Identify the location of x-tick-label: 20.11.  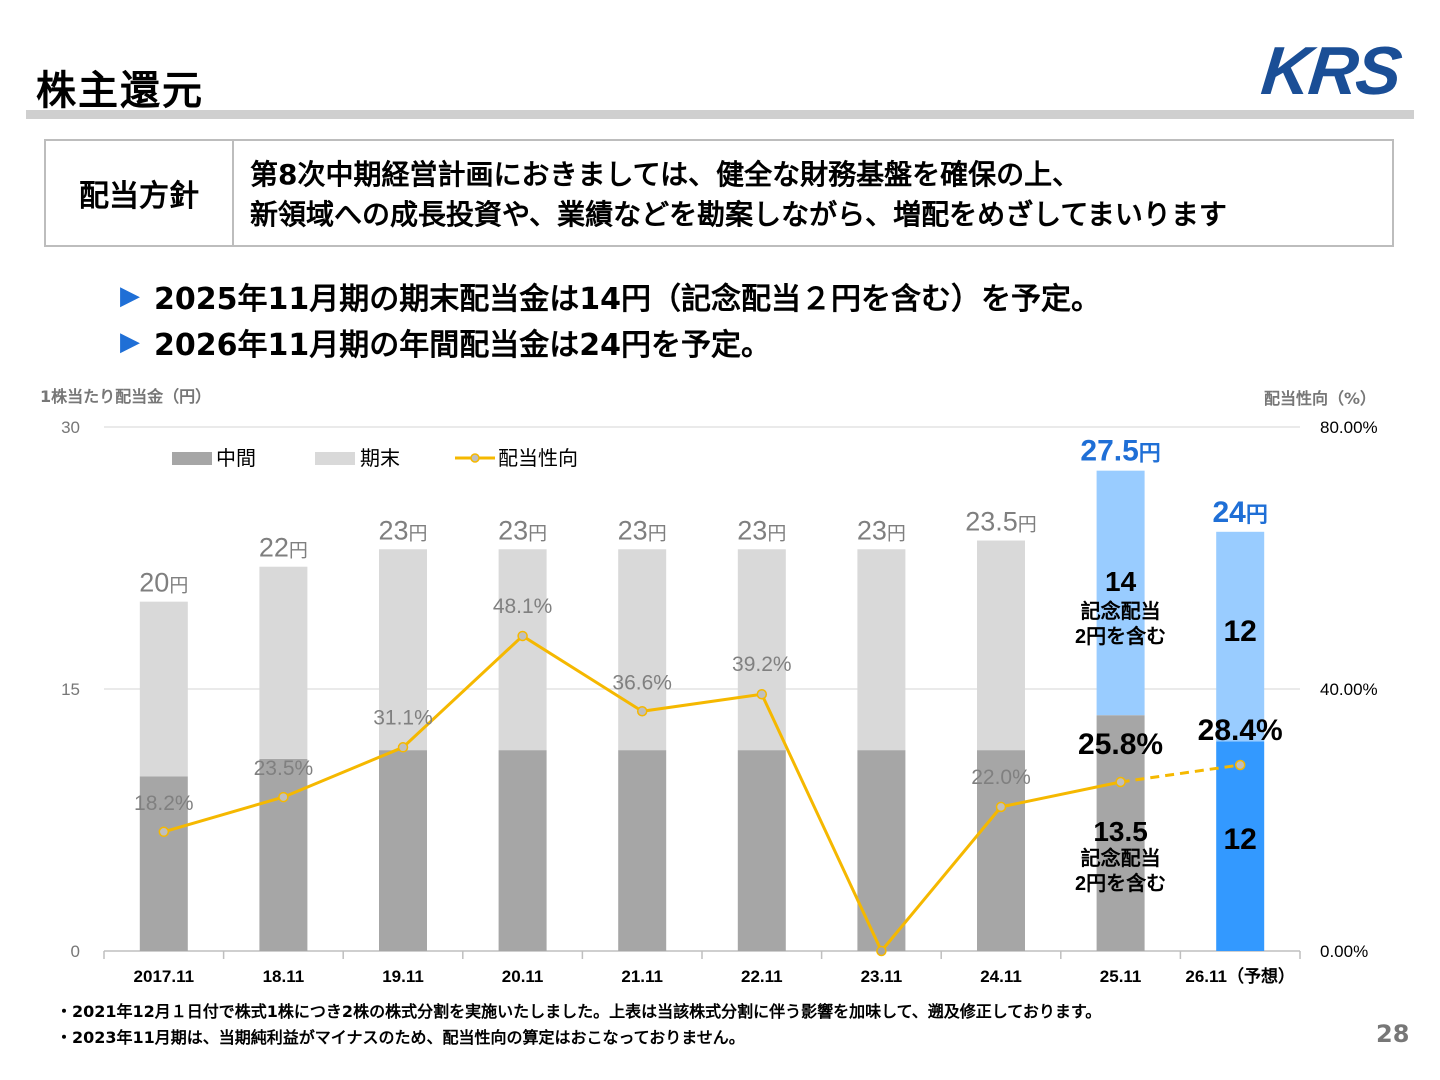
(523, 976).